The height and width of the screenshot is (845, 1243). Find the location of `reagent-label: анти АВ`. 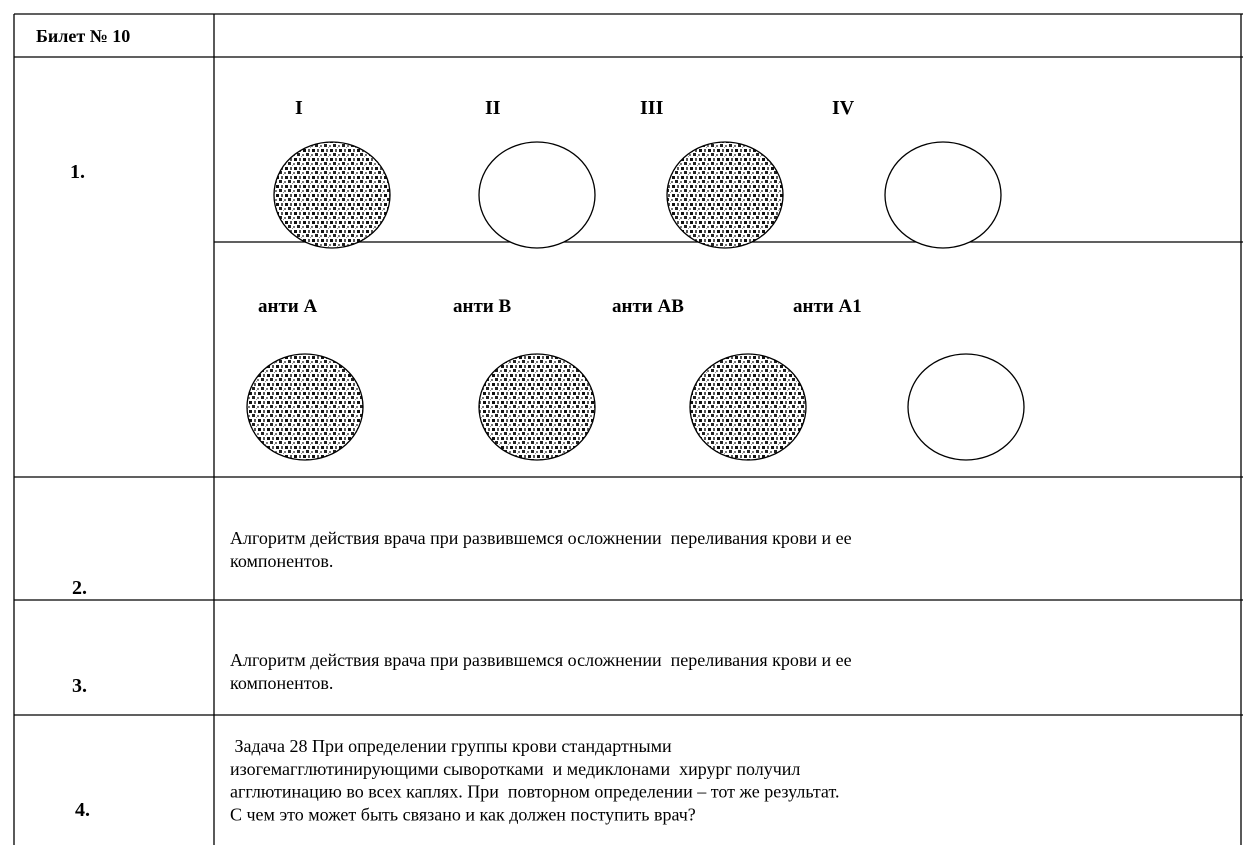

reagent-label: анти АВ is located at coordinates (648, 306).